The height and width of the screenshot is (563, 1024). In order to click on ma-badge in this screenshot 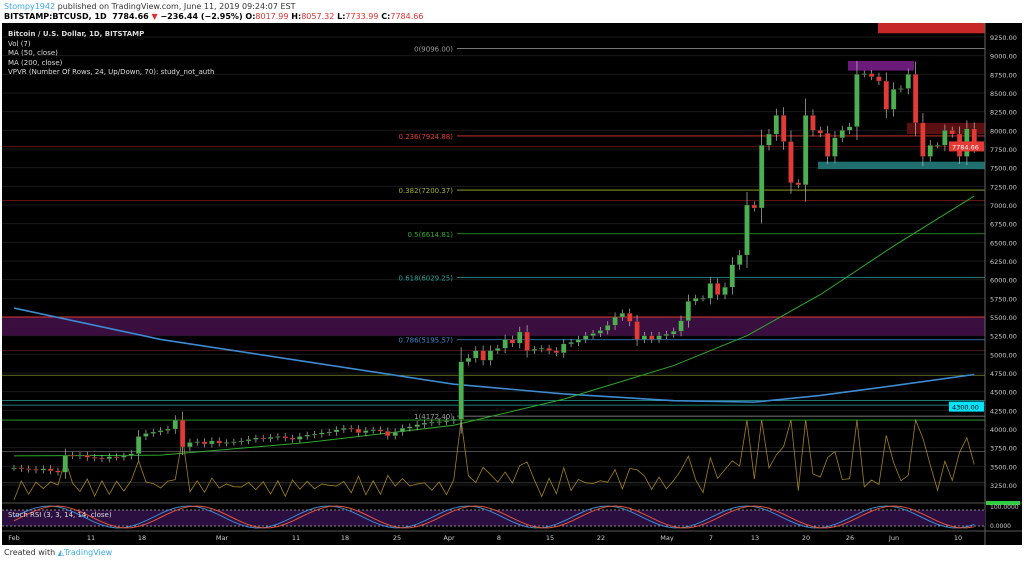, I will do `click(966, 406)`.